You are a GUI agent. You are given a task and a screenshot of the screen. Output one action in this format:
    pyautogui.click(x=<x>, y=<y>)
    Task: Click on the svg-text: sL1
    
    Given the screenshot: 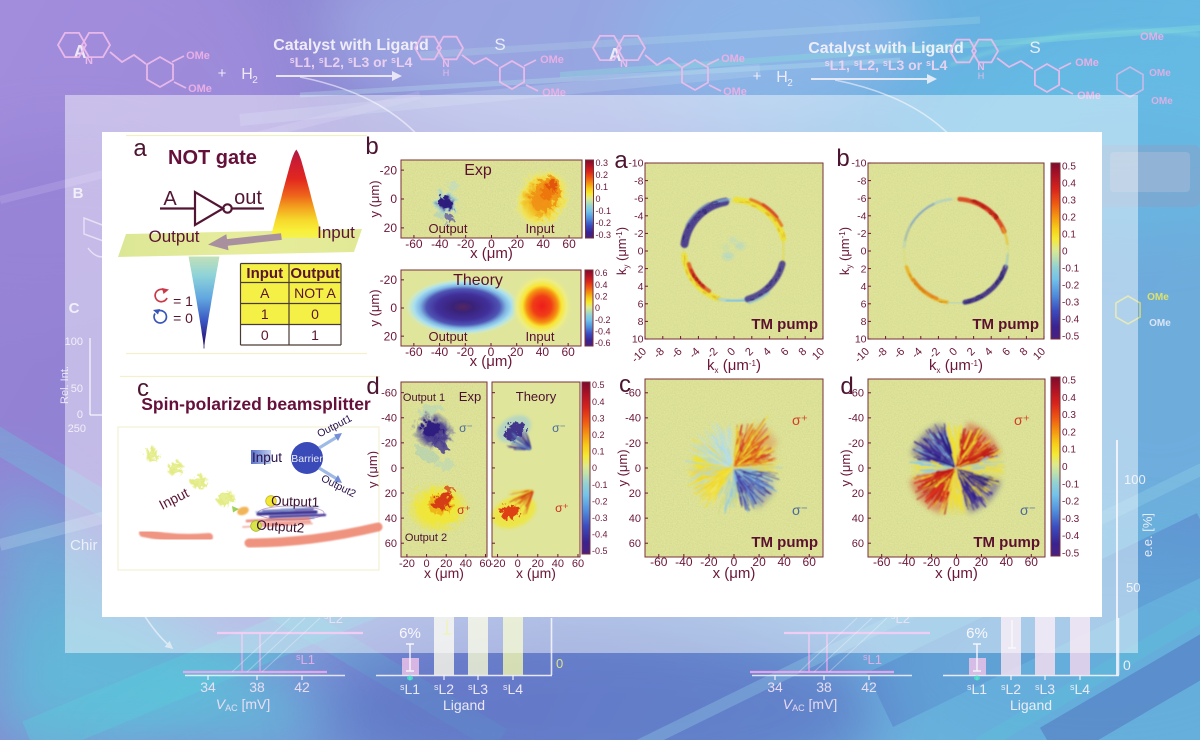 What is the action you would take?
    pyautogui.click(x=977, y=689)
    